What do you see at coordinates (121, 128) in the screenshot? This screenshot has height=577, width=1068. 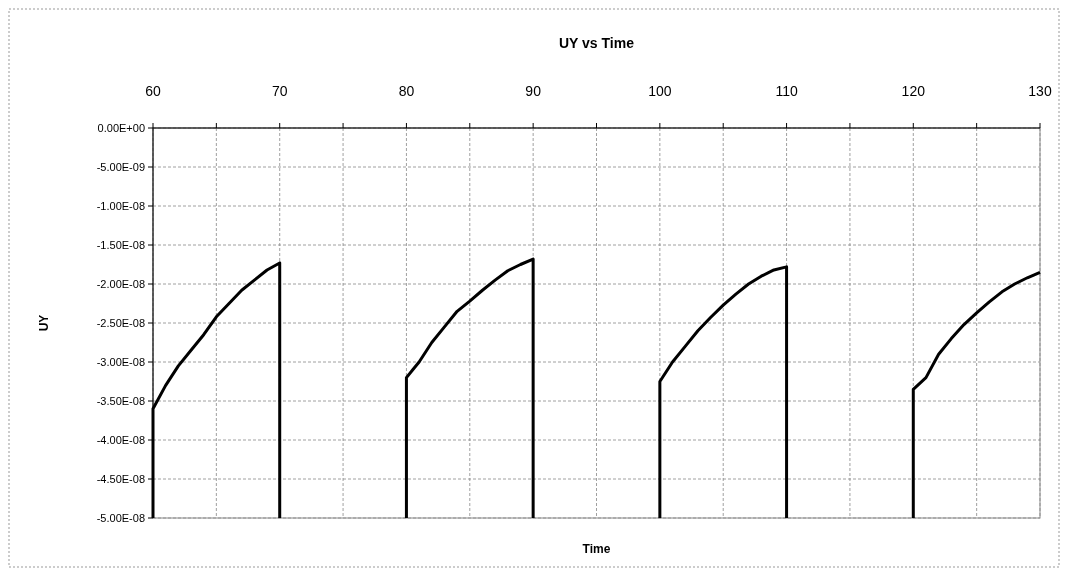 I see `y-tick-label: 0.00E+00` at bounding box center [121, 128].